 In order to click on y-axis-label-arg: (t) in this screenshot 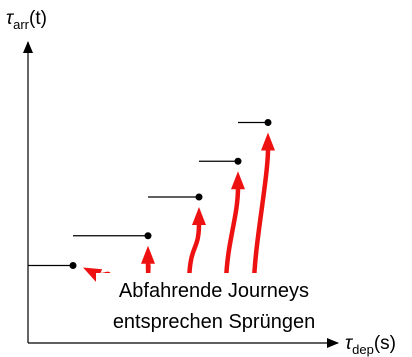, I will do `click(38, 18)`.